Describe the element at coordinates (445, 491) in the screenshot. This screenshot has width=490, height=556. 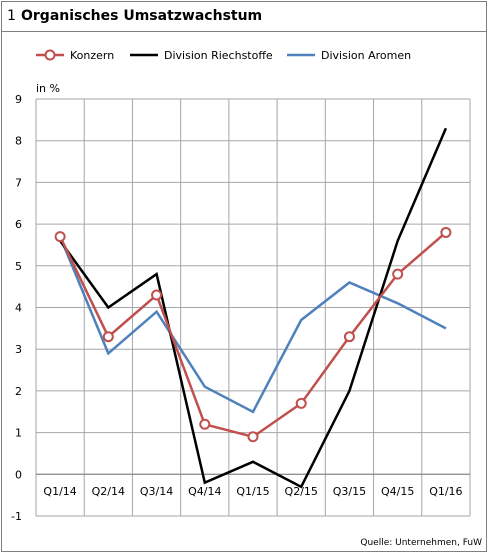
I see `x-tick-label: Q1/16` at that location.